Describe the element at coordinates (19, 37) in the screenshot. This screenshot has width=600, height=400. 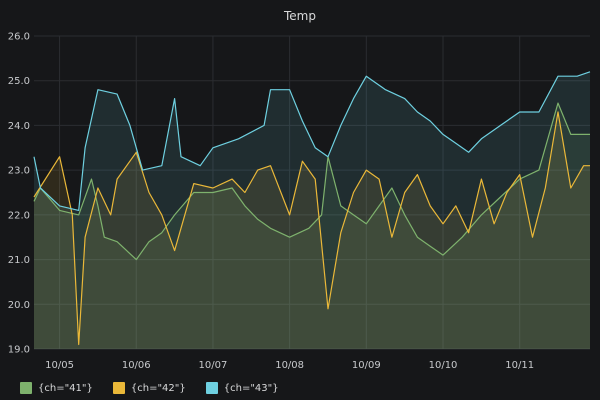
I see `y-tick-label: 26.0` at that location.